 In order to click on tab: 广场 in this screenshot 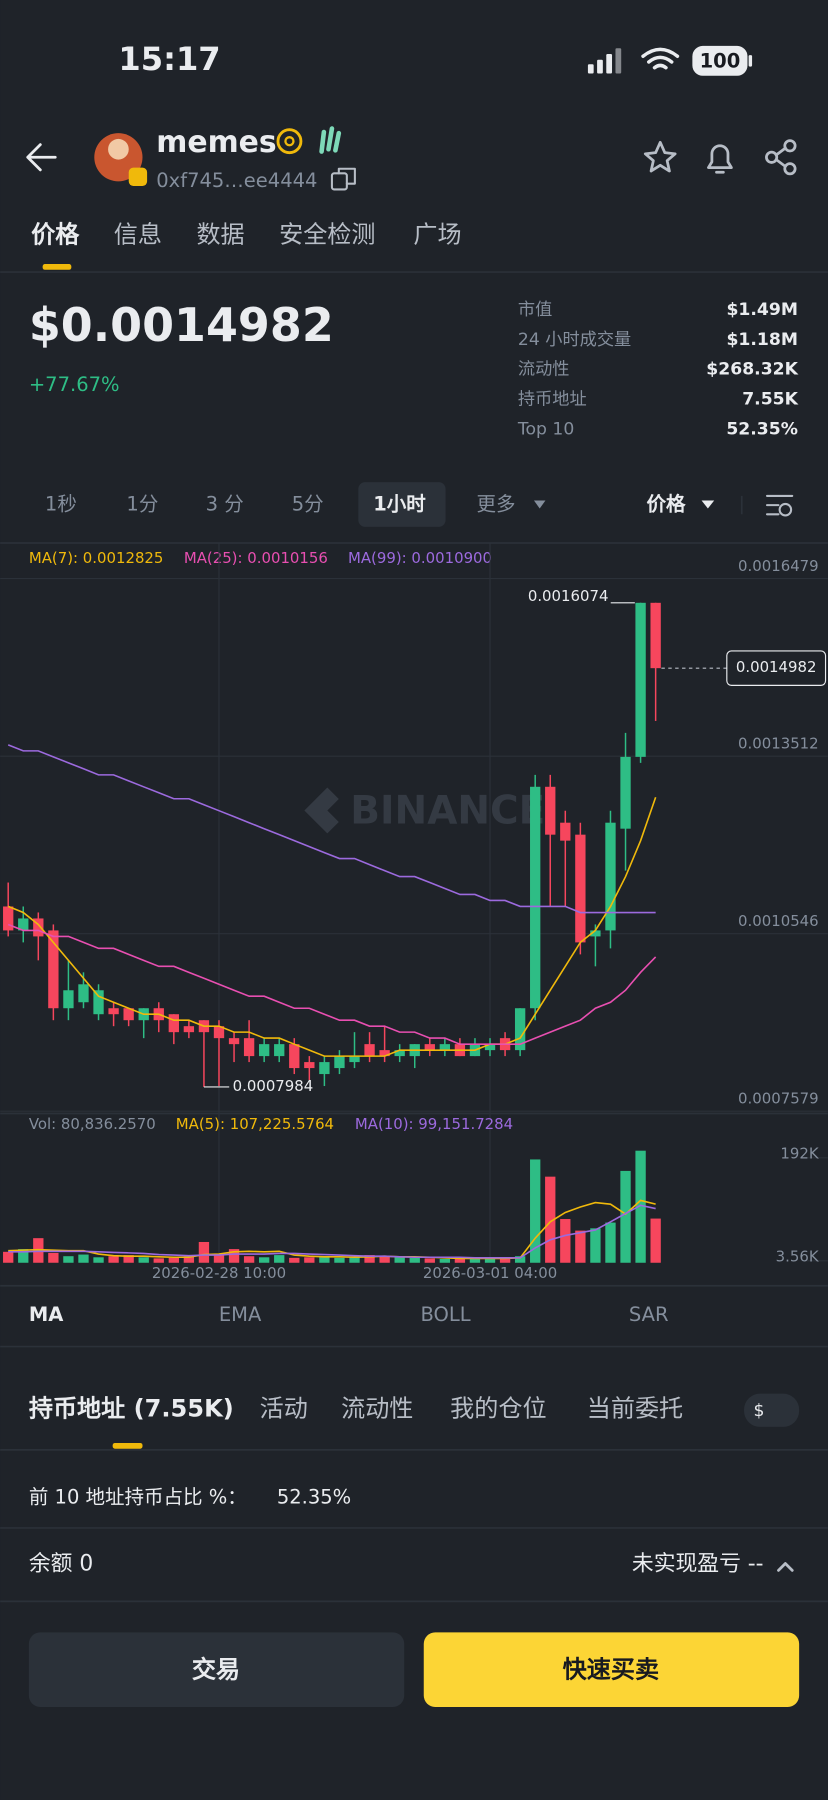, I will do `click(437, 234)`.